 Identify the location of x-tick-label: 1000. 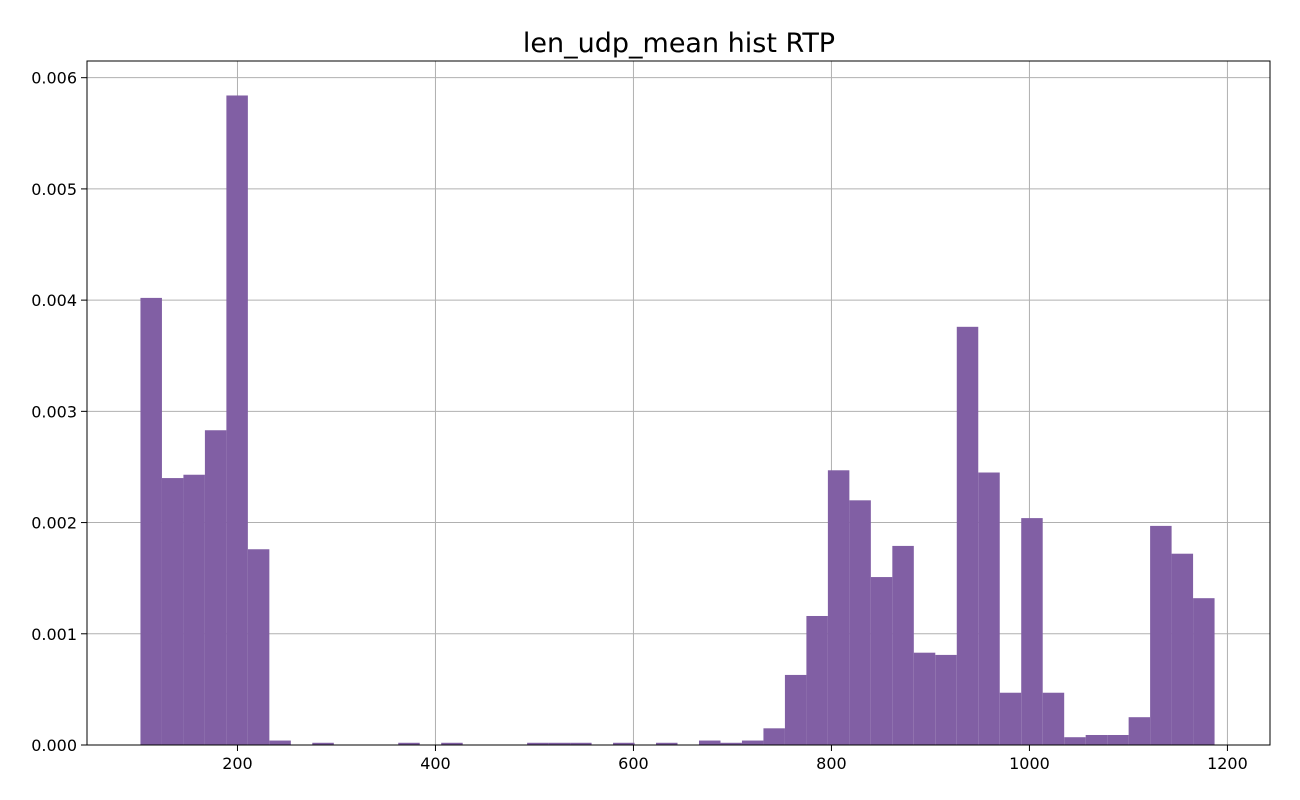
(1029, 763).